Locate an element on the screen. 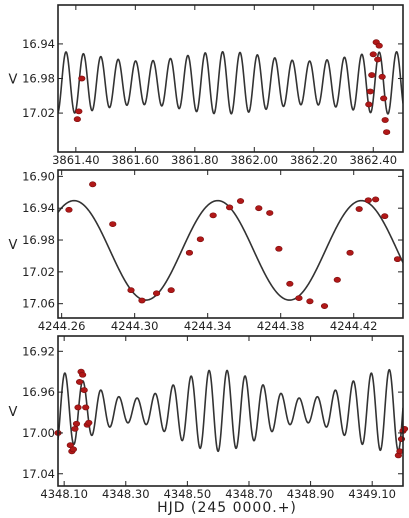 This screenshot has height=518, width=409. x-tick-label: 4348.90 is located at coordinates (311, 494).